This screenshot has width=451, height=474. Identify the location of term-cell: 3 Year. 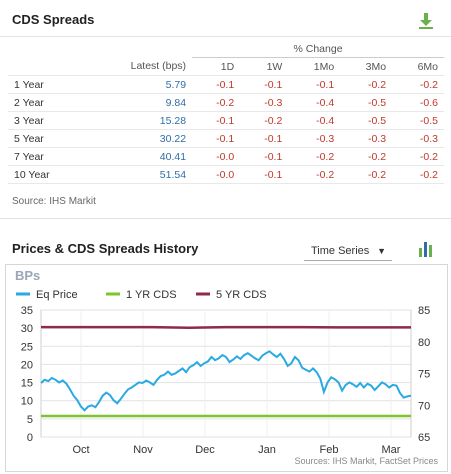
(46, 120).